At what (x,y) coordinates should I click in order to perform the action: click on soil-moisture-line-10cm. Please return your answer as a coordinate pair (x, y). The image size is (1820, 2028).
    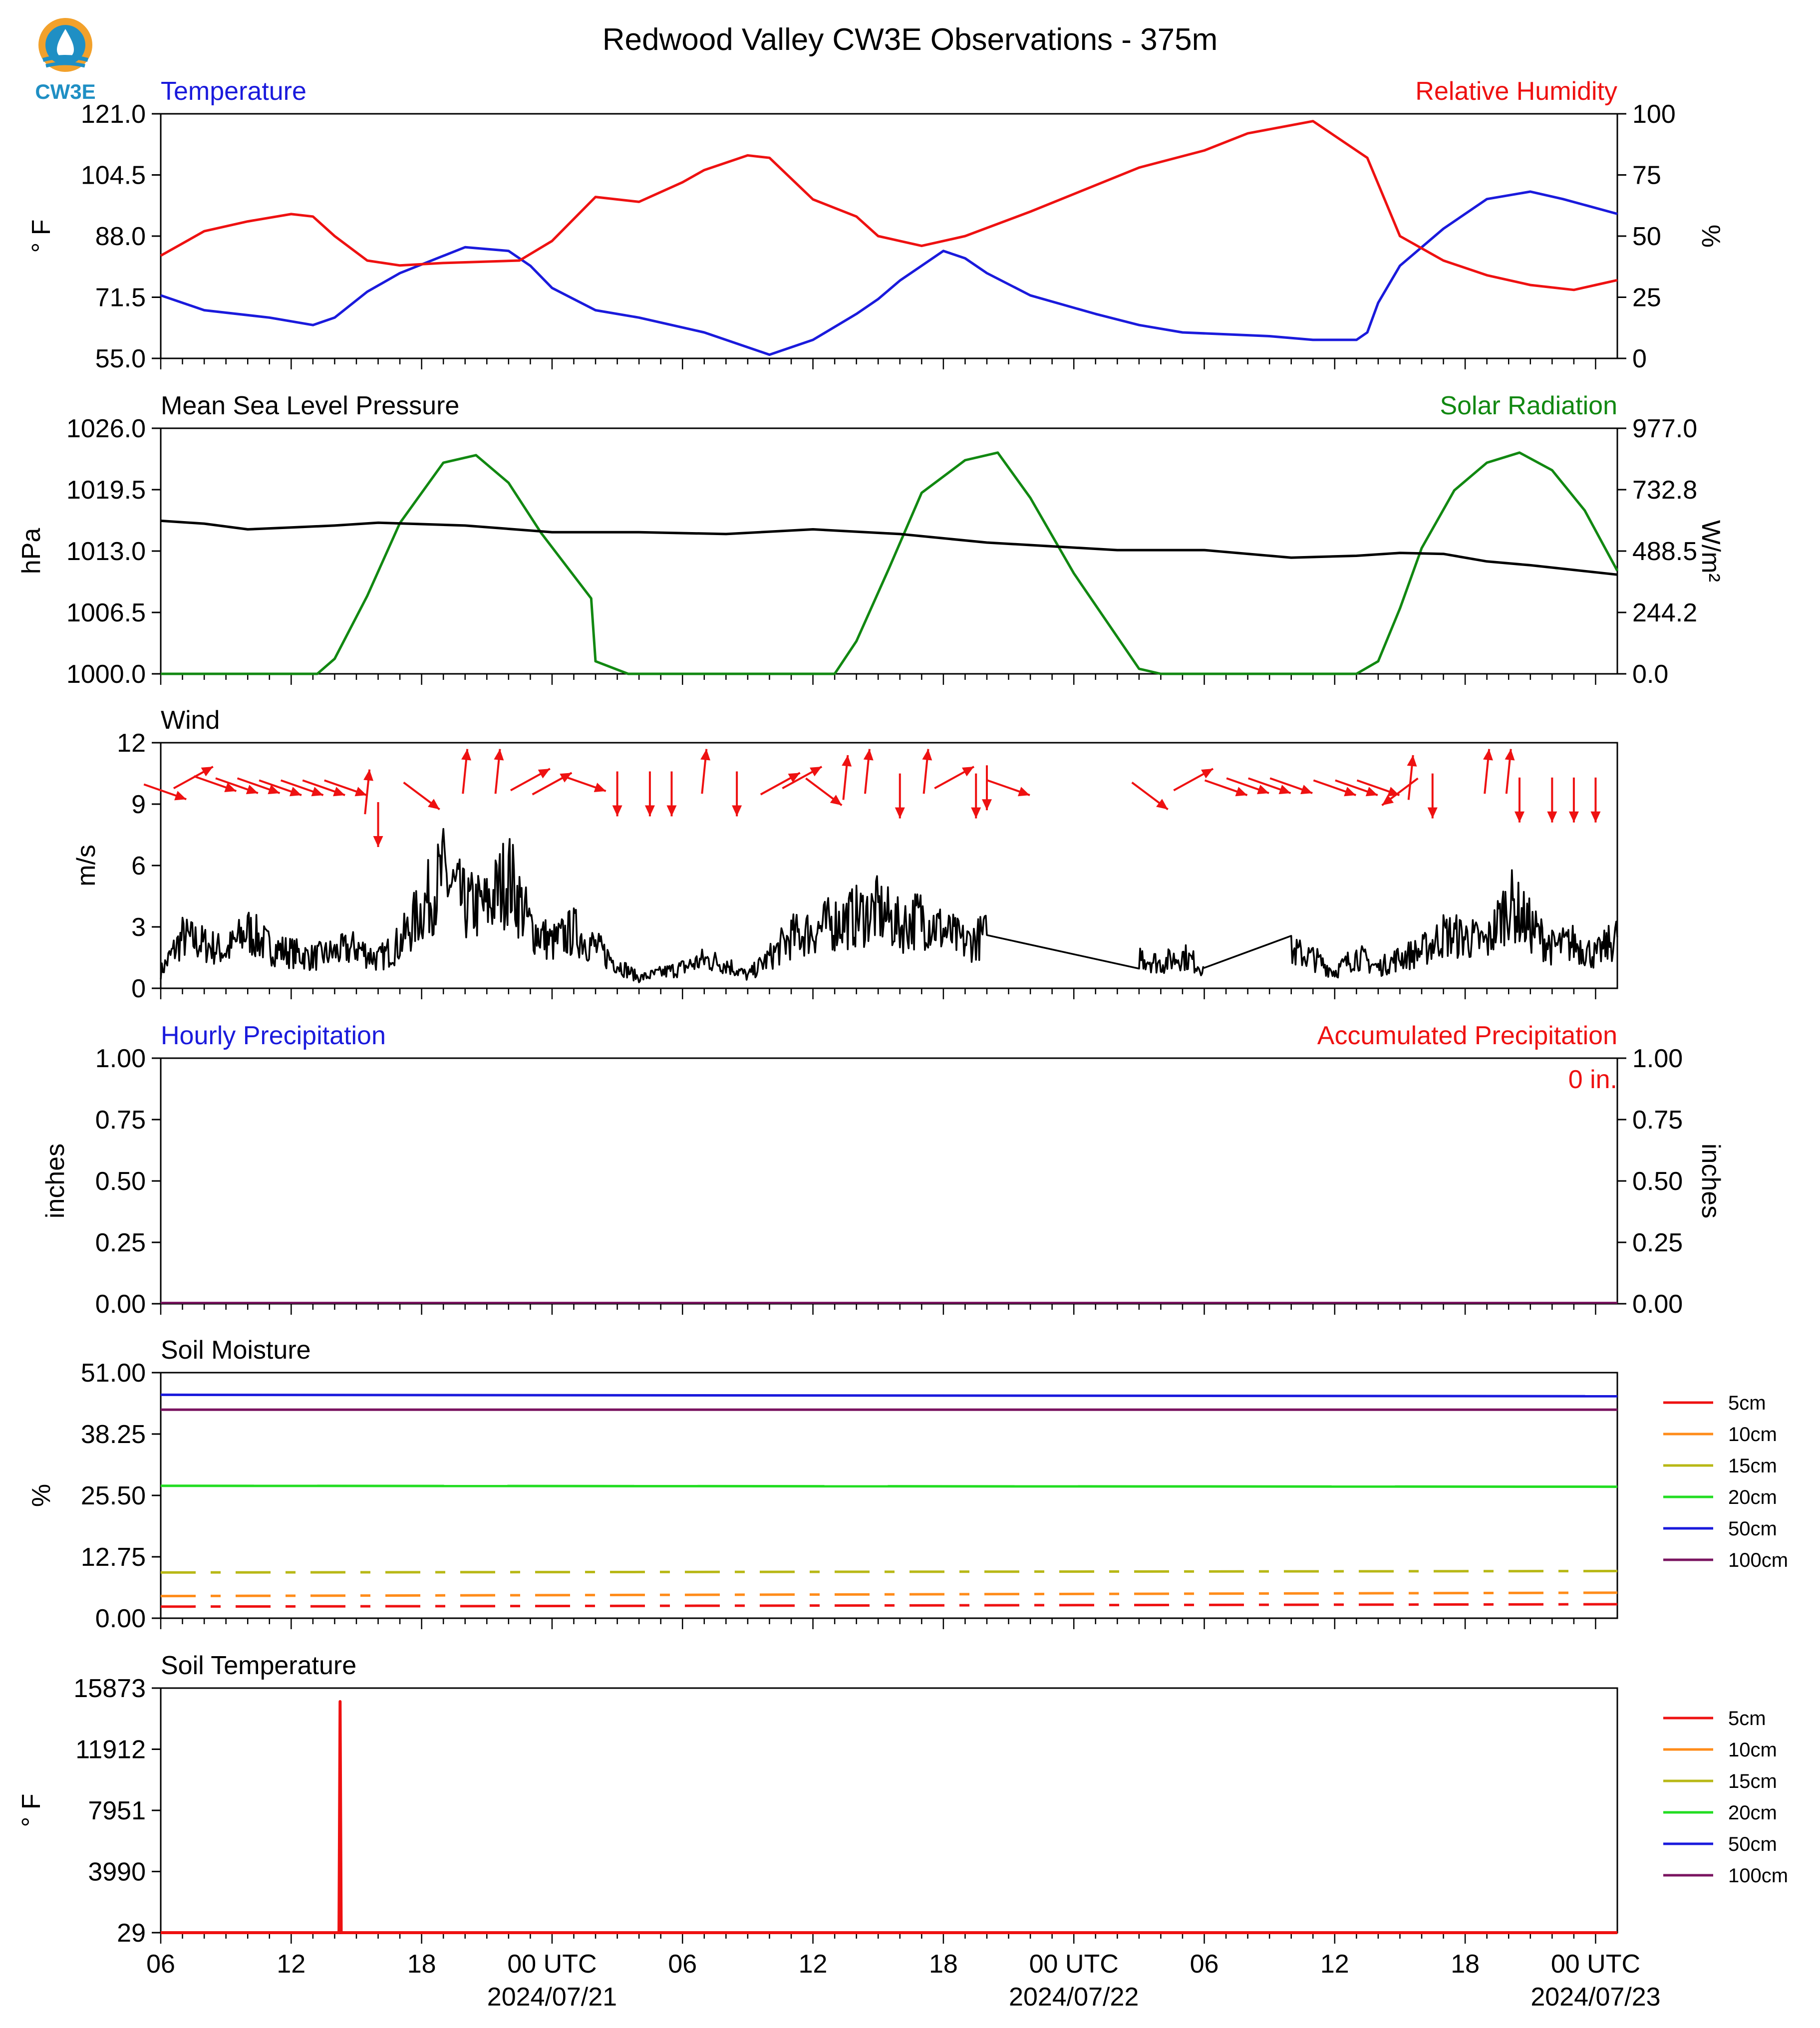
    Looking at the image, I should click on (889, 1594).